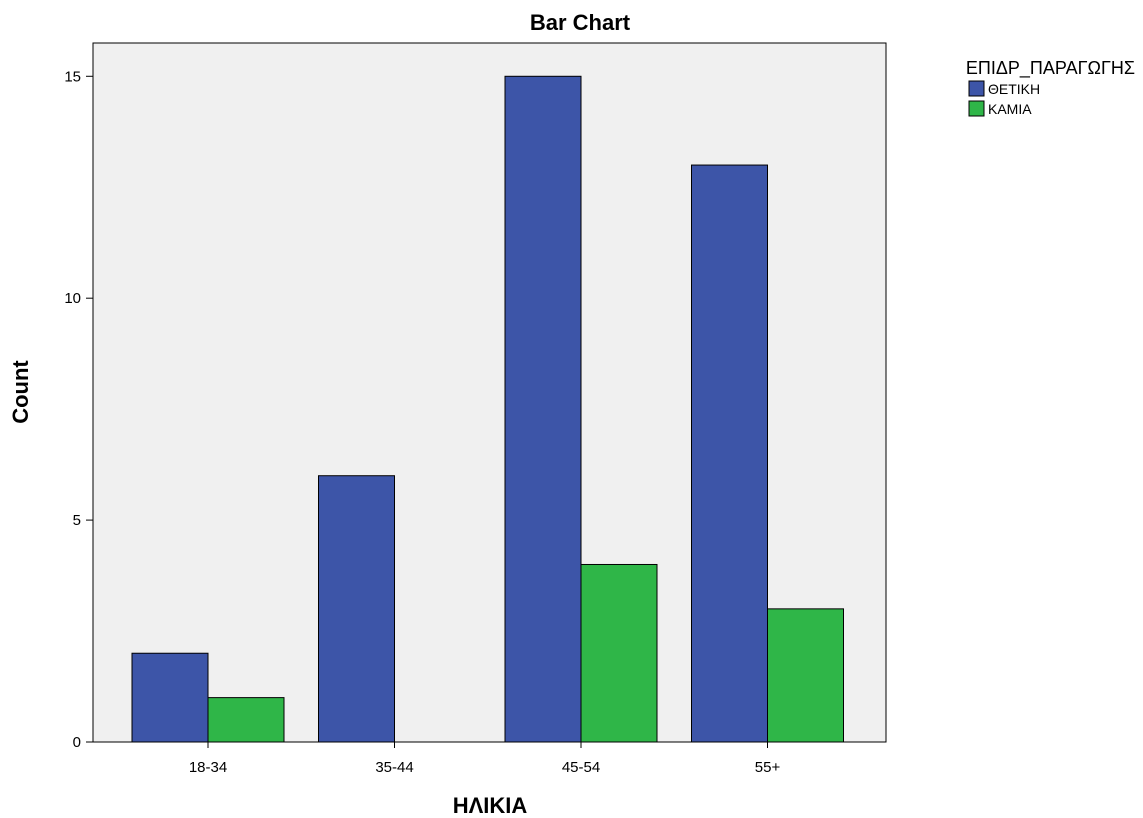 The height and width of the screenshot is (818, 1143). Describe the element at coordinates (77, 520) in the screenshot. I see `y-tick-label: 5` at that location.